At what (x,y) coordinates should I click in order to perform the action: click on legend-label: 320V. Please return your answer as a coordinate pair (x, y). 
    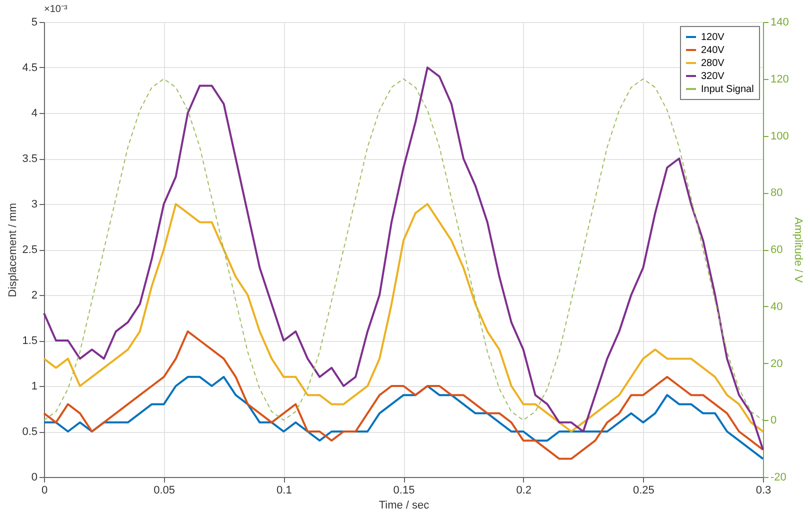
    Looking at the image, I should click on (713, 76).